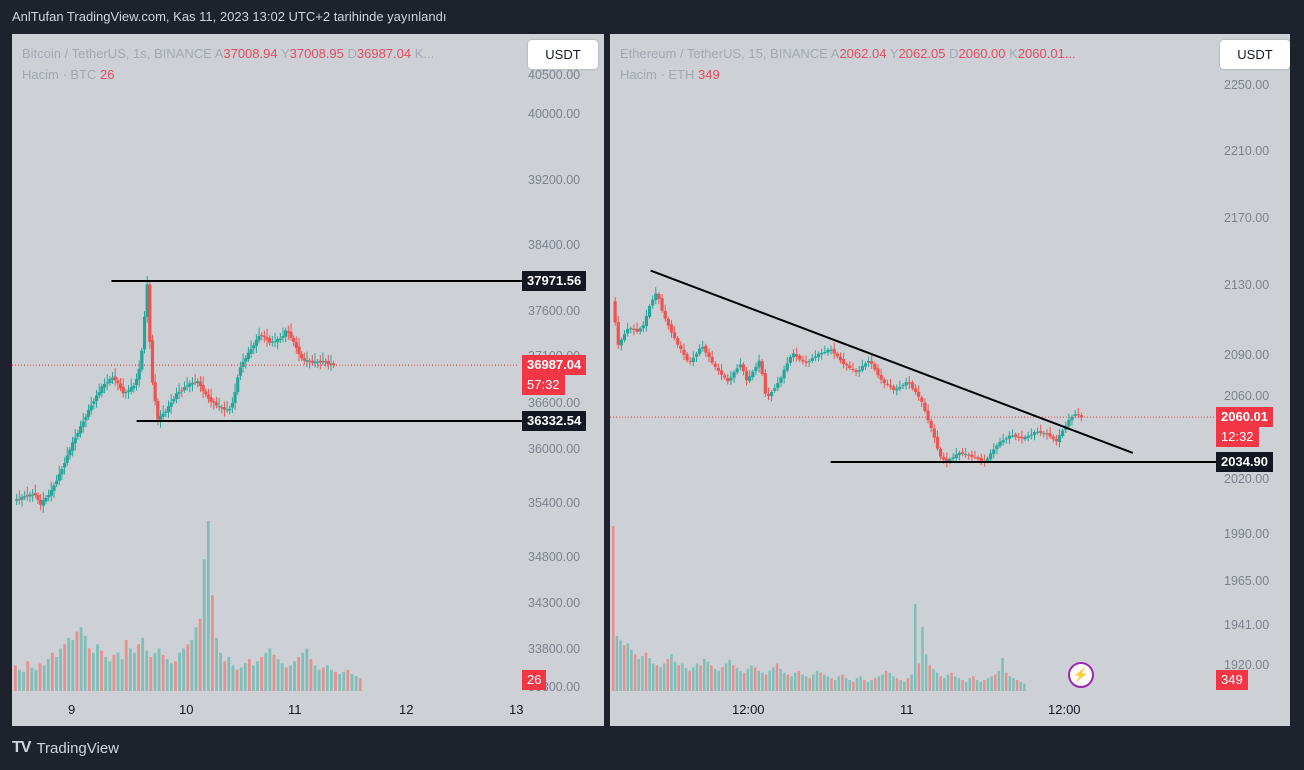 Image resolution: width=1304 pixels, height=770 pixels. I want to click on btc-open: 37008.94, so click(250, 53).